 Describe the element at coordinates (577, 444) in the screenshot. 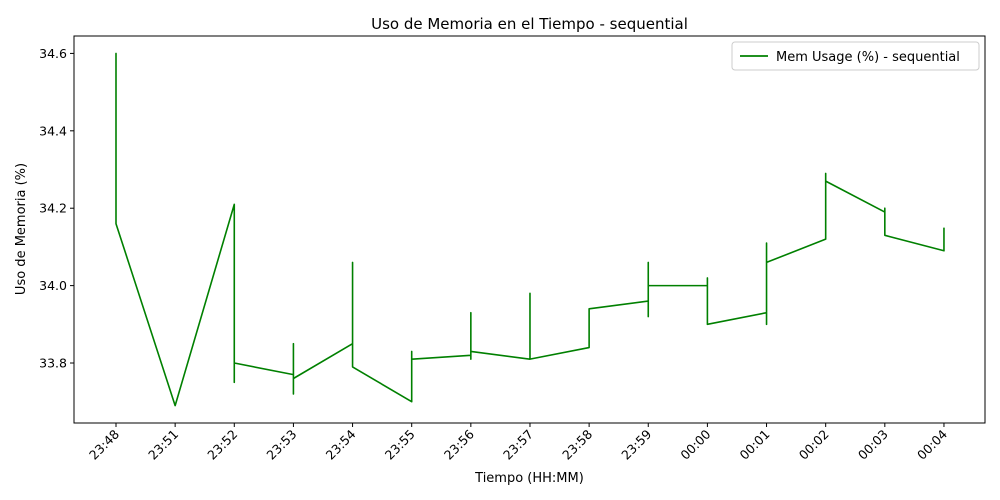

I see `x-tick-label: 23:58` at that location.